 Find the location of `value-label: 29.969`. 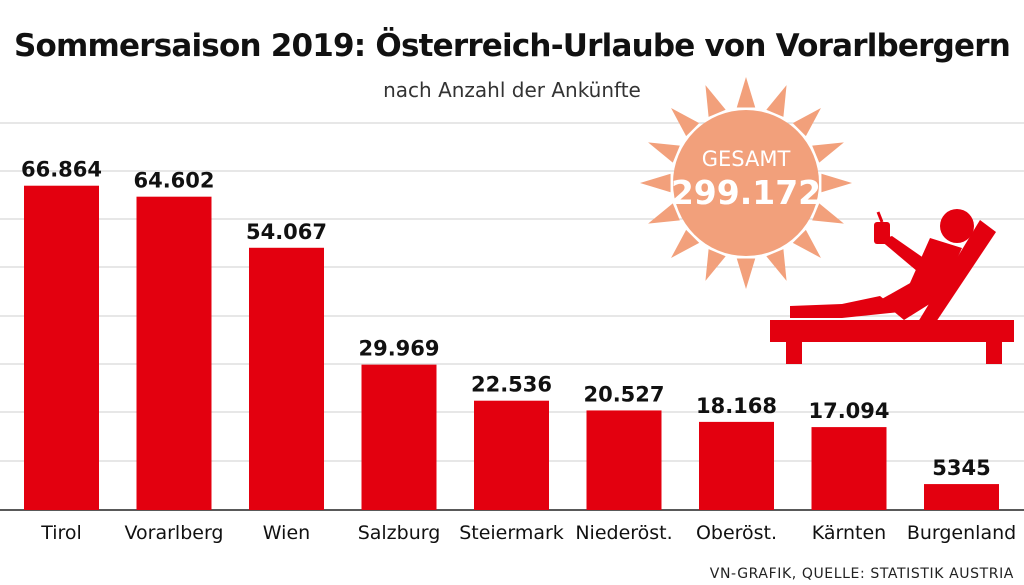

value-label: 29.969 is located at coordinates (398, 349).